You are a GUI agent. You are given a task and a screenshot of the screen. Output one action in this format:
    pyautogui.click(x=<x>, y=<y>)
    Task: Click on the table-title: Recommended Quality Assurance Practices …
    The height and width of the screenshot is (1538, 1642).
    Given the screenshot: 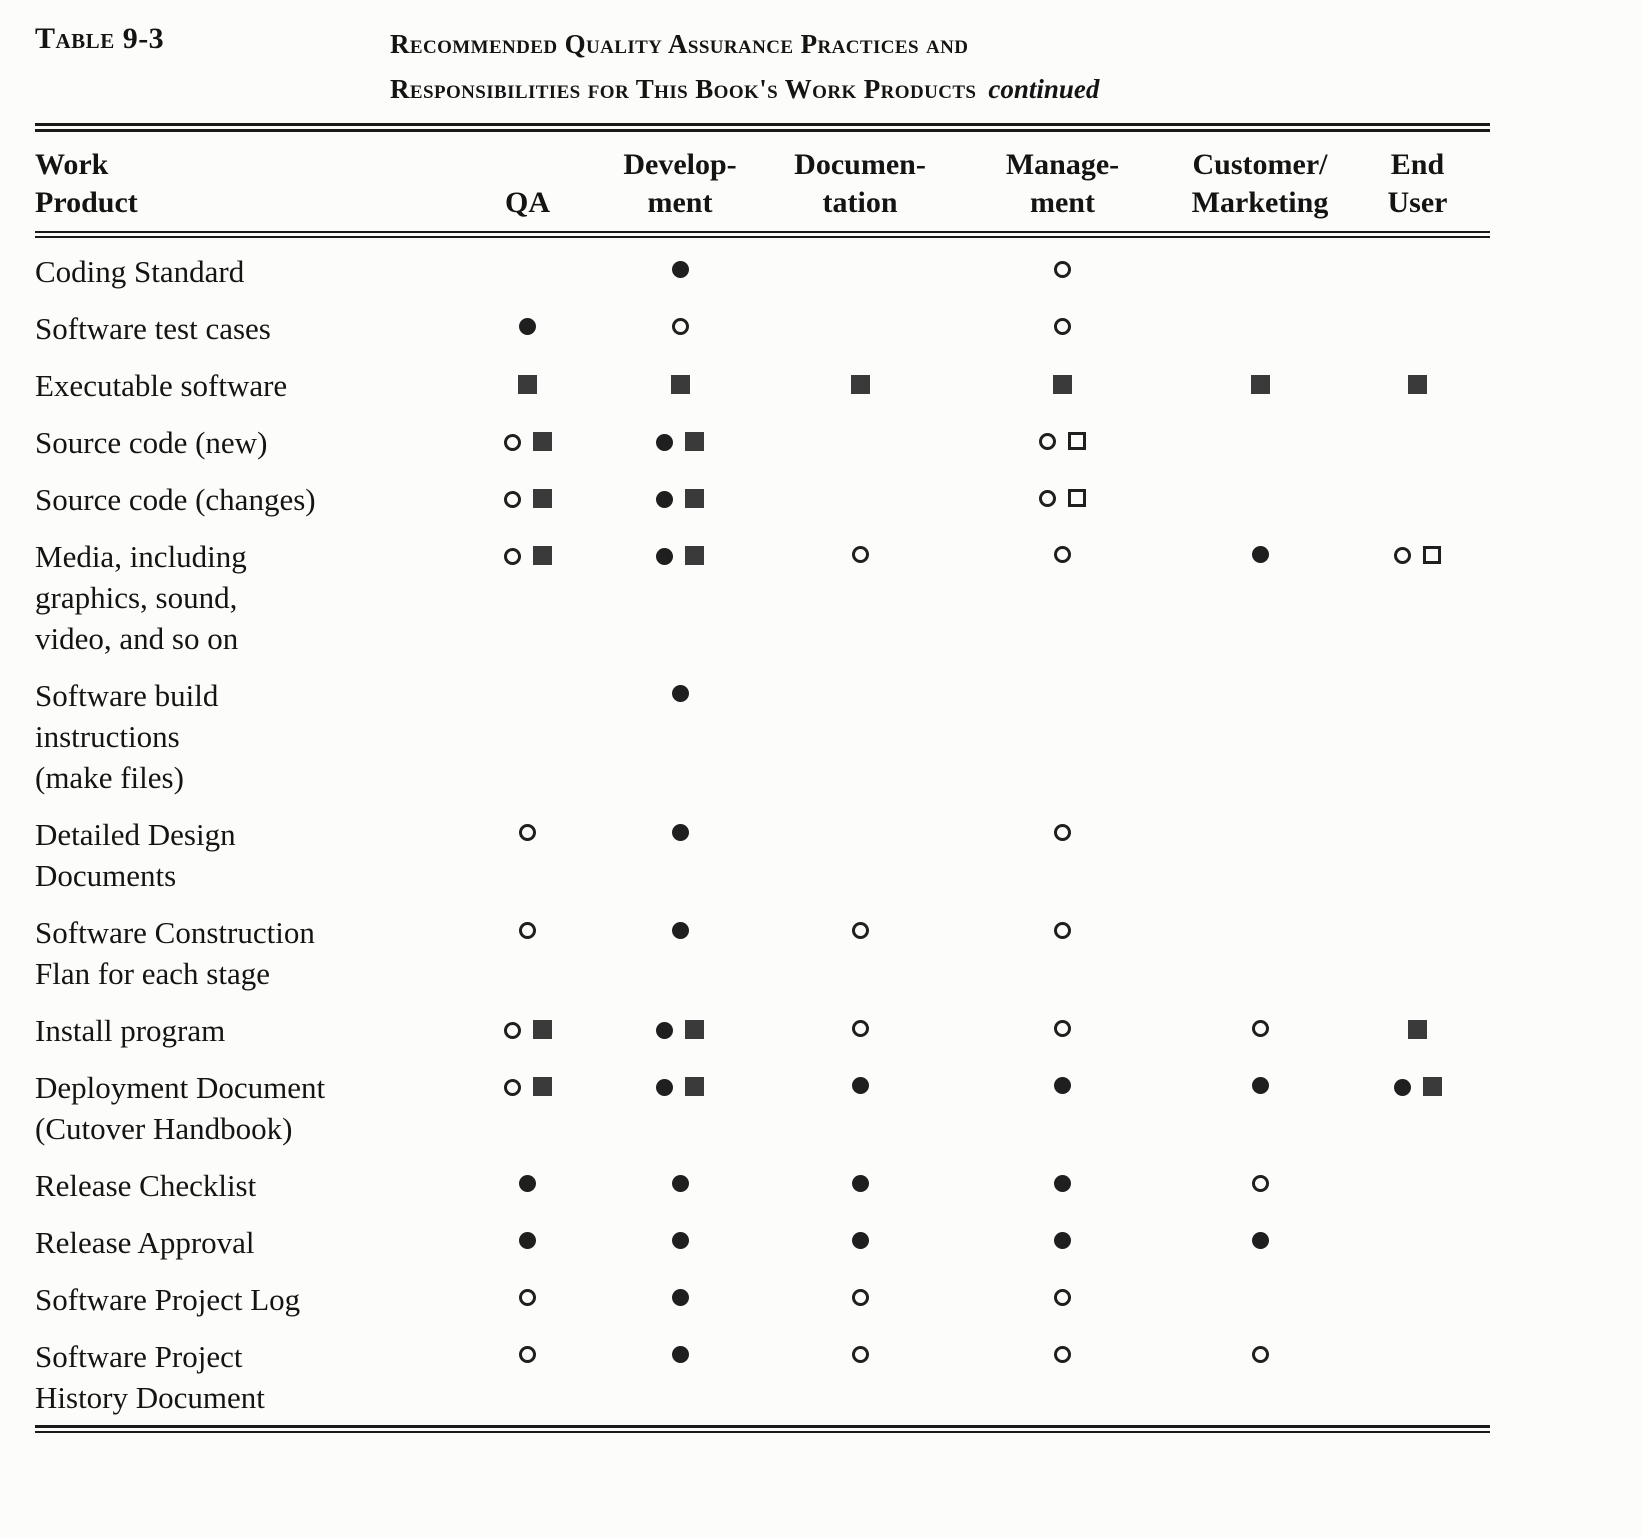 What is the action you would take?
    pyautogui.click(x=744, y=66)
    